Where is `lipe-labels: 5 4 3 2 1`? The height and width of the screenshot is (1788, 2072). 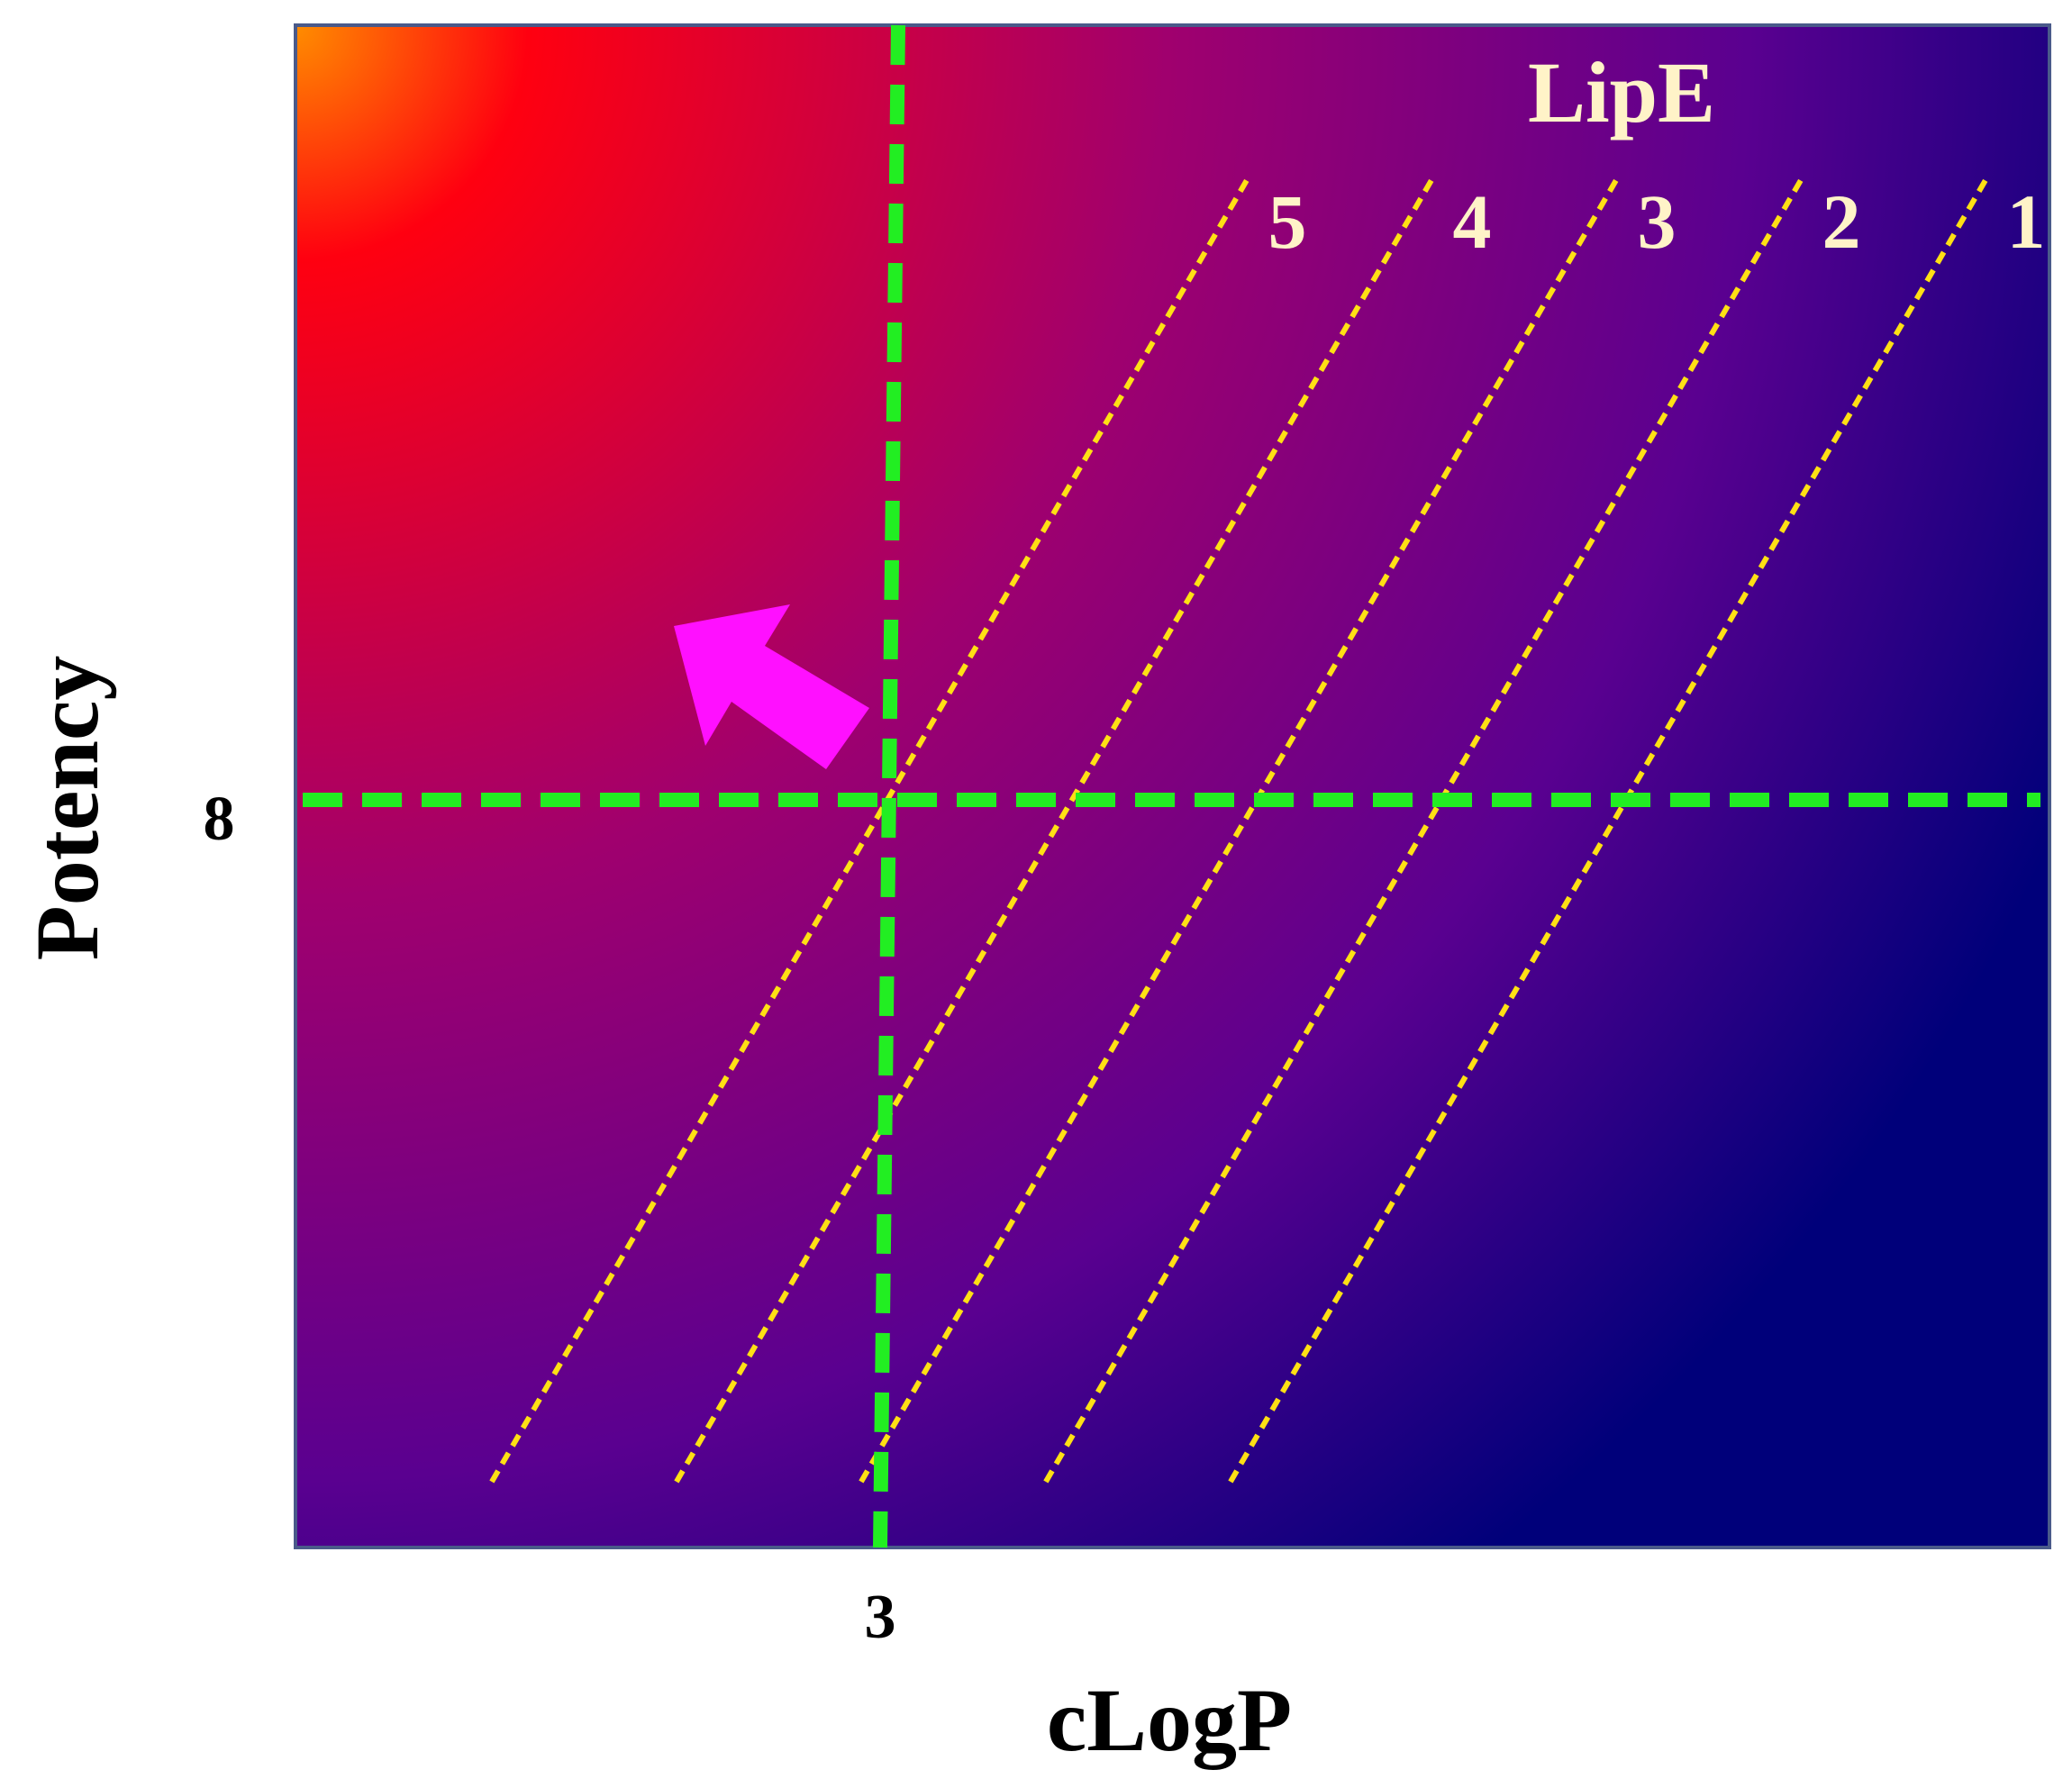 lipe-labels: 5 4 3 2 1 is located at coordinates (1657, 221).